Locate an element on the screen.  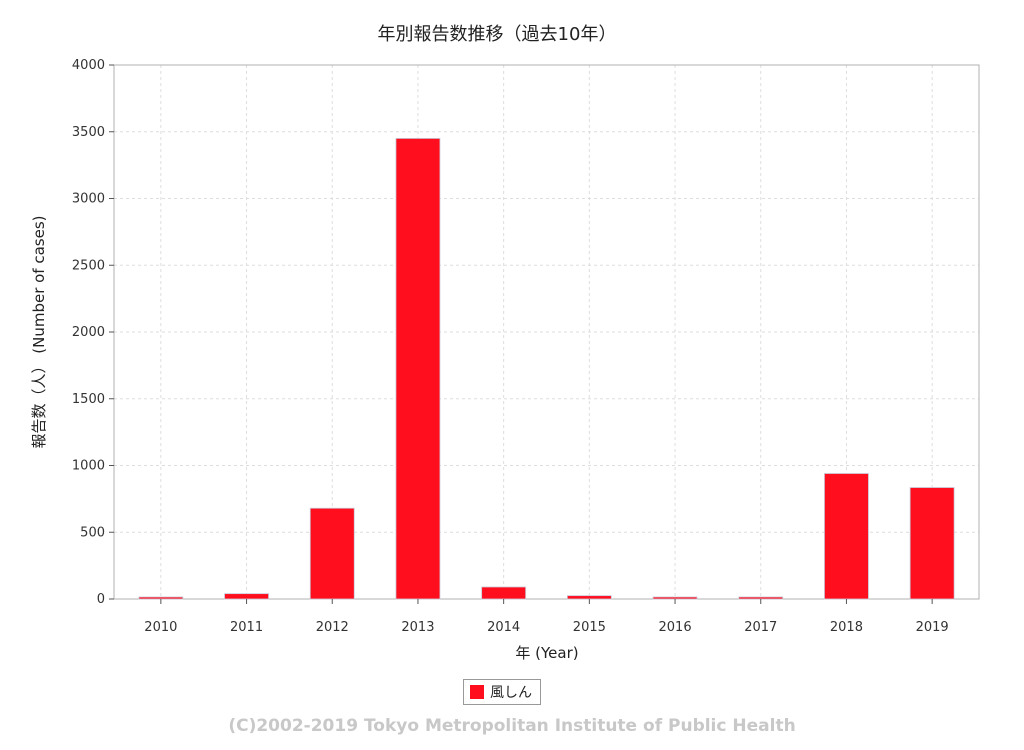
bar-2010 is located at coordinates (161, 598).